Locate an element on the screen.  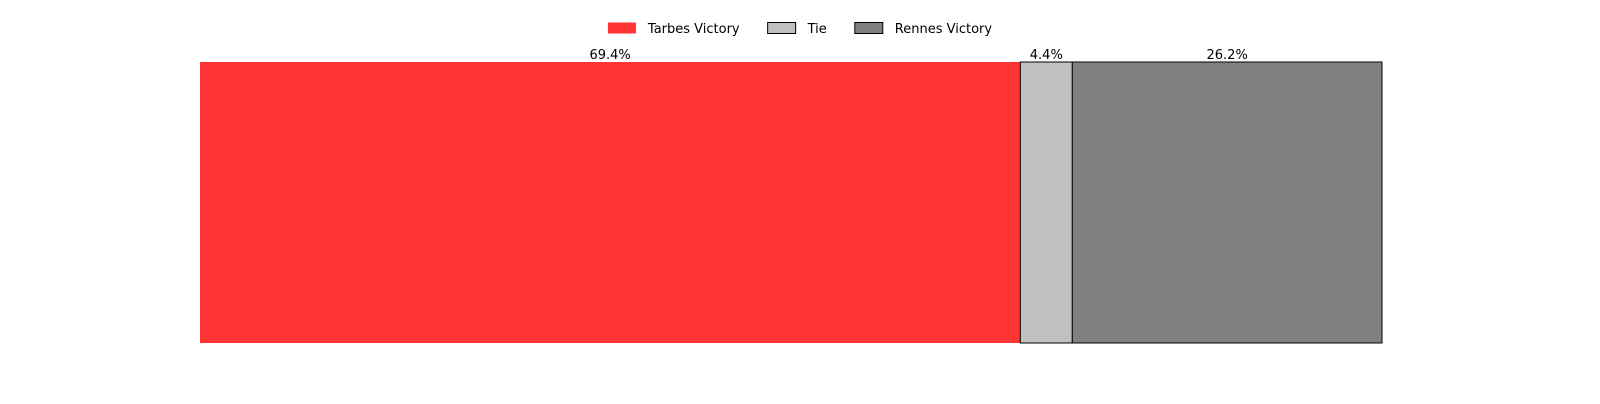
data-labels: 69.4% 4.4% 26.2% is located at coordinates (918, 55).